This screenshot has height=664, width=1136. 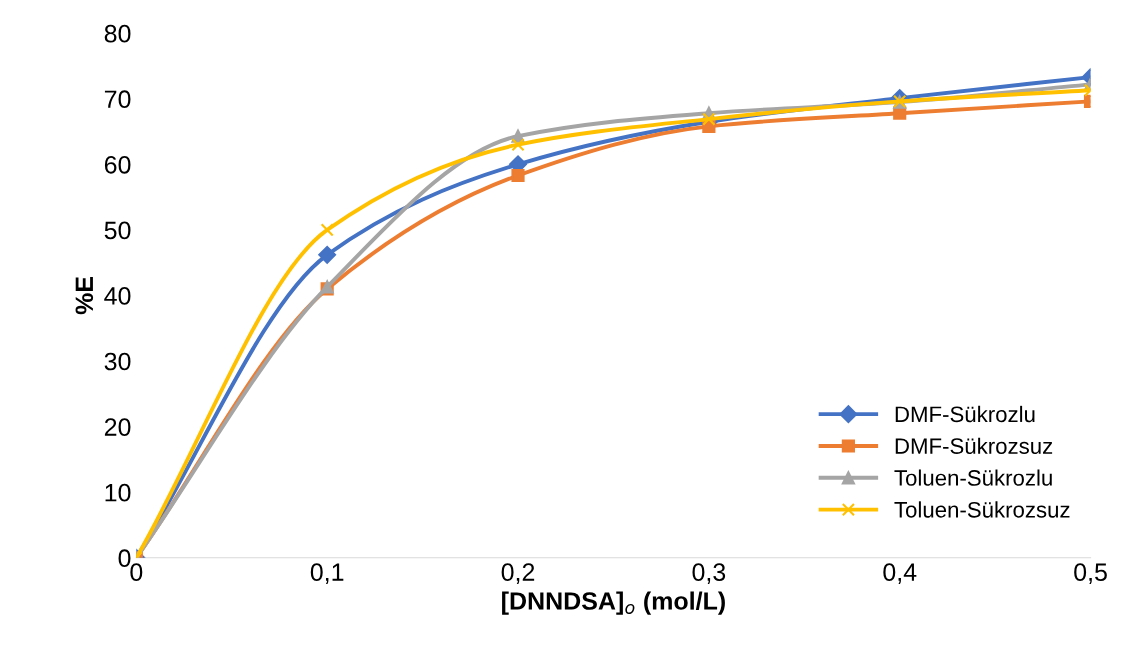 What do you see at coordinates (117, 296) in the screenshot?
I see `y-tick-label: 40` at bounding box center [117, 296].